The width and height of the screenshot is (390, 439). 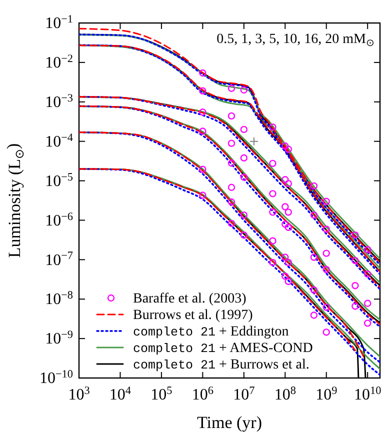 What do you see at coordinates (59, 180) in the screenshot?
I see `y-tick-label: 10$^{−5}$` at bounding box center [59, 180].